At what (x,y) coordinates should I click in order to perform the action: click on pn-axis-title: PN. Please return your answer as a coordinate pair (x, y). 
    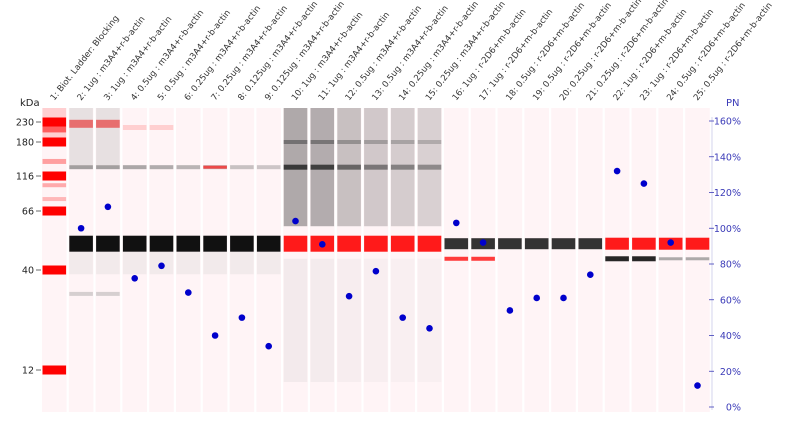
    Looking at the image, I should click on (733, 103).